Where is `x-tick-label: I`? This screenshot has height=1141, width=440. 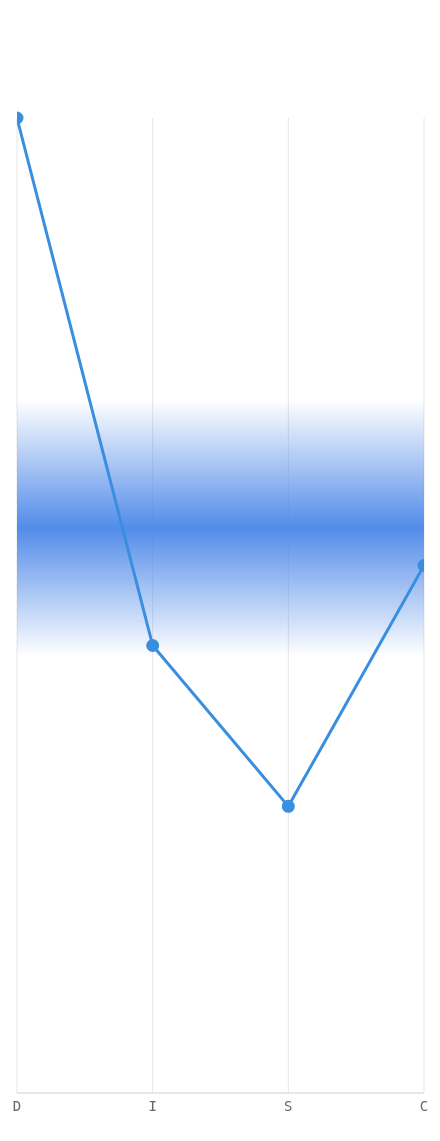
x-tick-label: I is located at coordinates (152, 1105).